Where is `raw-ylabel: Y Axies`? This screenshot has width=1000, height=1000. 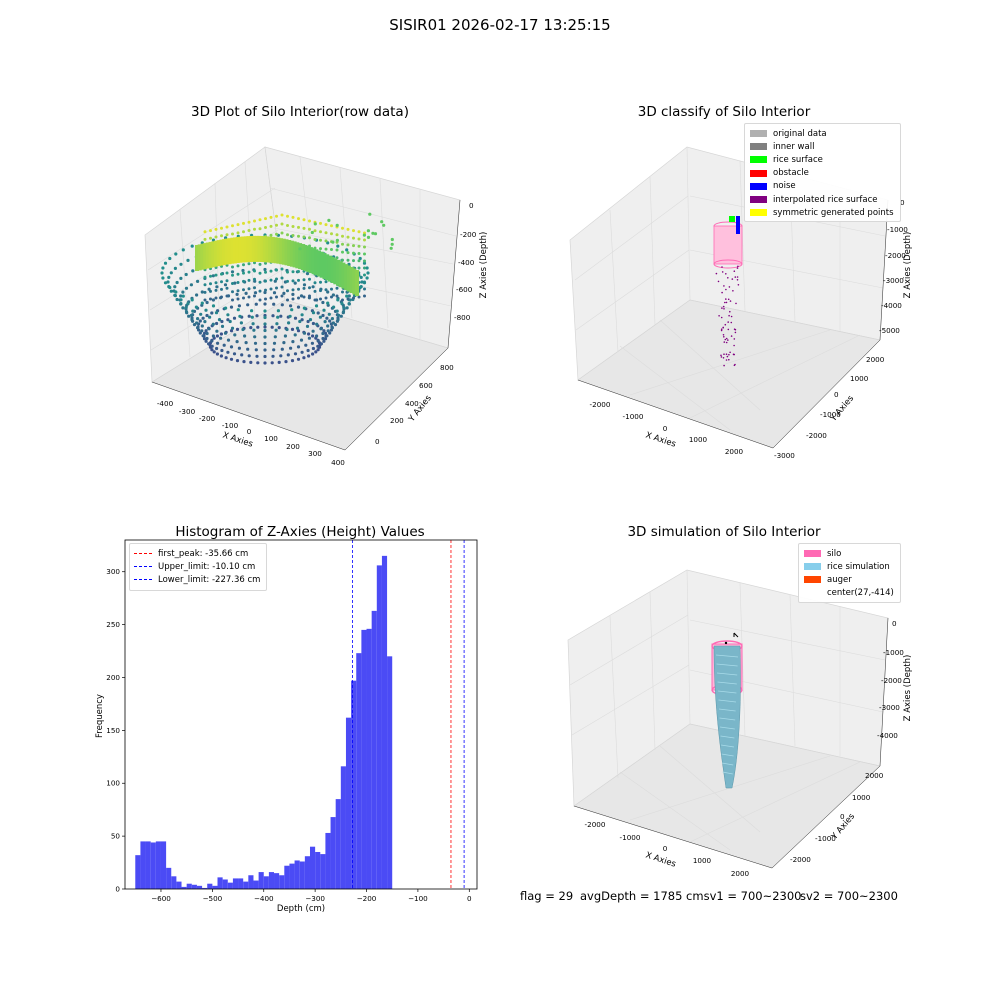 raw-ylabel: Y Axies is located at coordinates (420, 409).